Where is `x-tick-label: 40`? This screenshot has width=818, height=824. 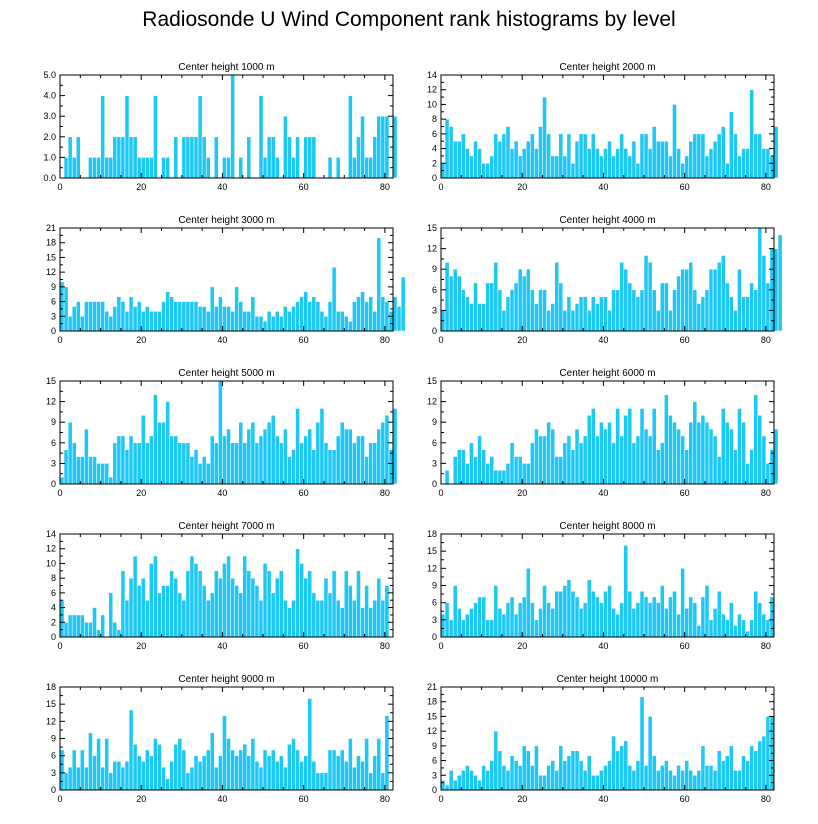
x-tick-label: 40 is located at coordinates (603, 340).